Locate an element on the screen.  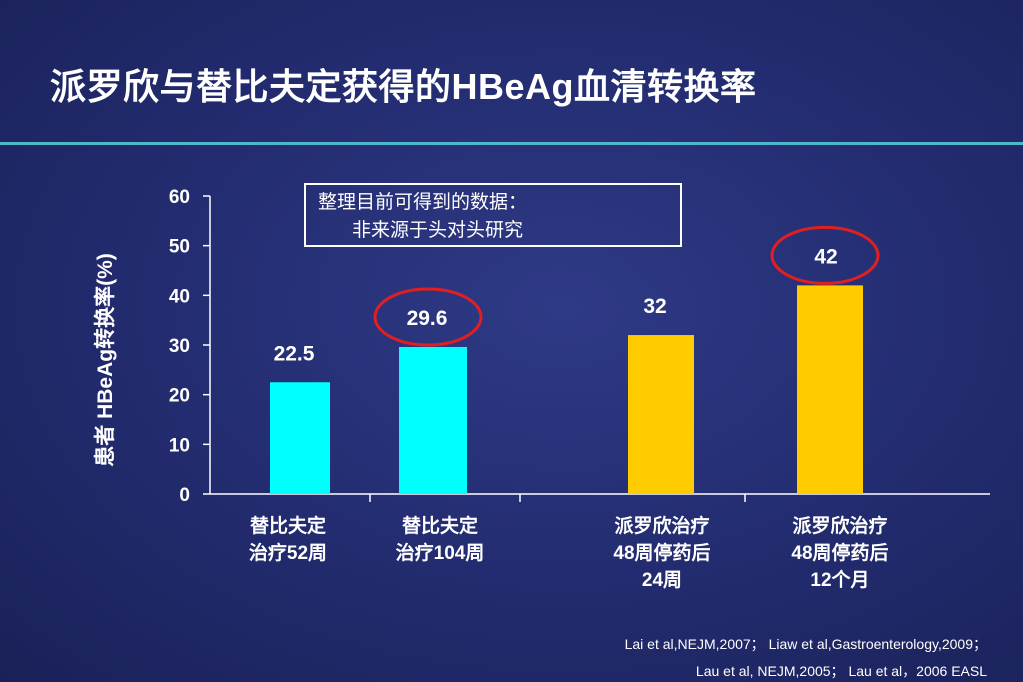
note-line-1: 整理目前可得到的数据： is located at coordinates (423, 202).